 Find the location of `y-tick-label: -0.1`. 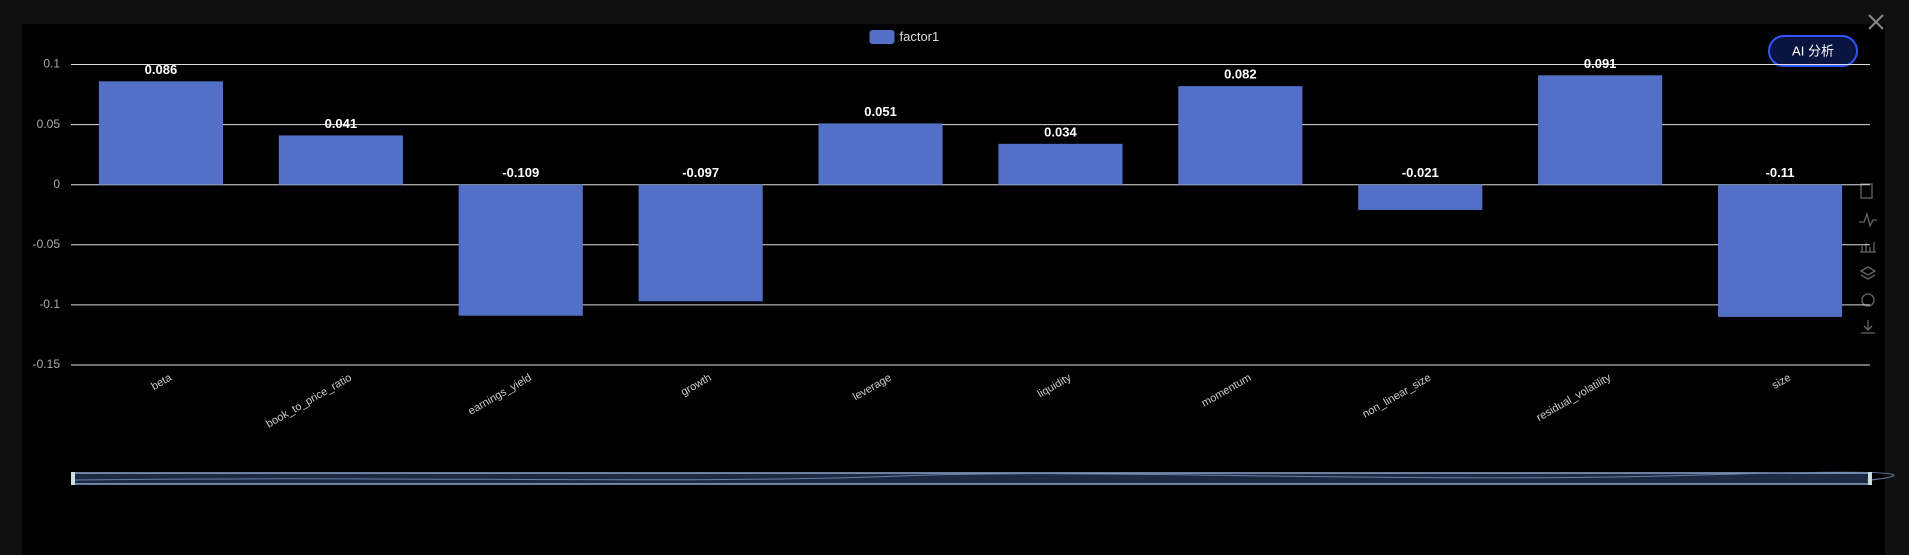

y-tick-label: -0.1 is located at coordinates (49, 304).